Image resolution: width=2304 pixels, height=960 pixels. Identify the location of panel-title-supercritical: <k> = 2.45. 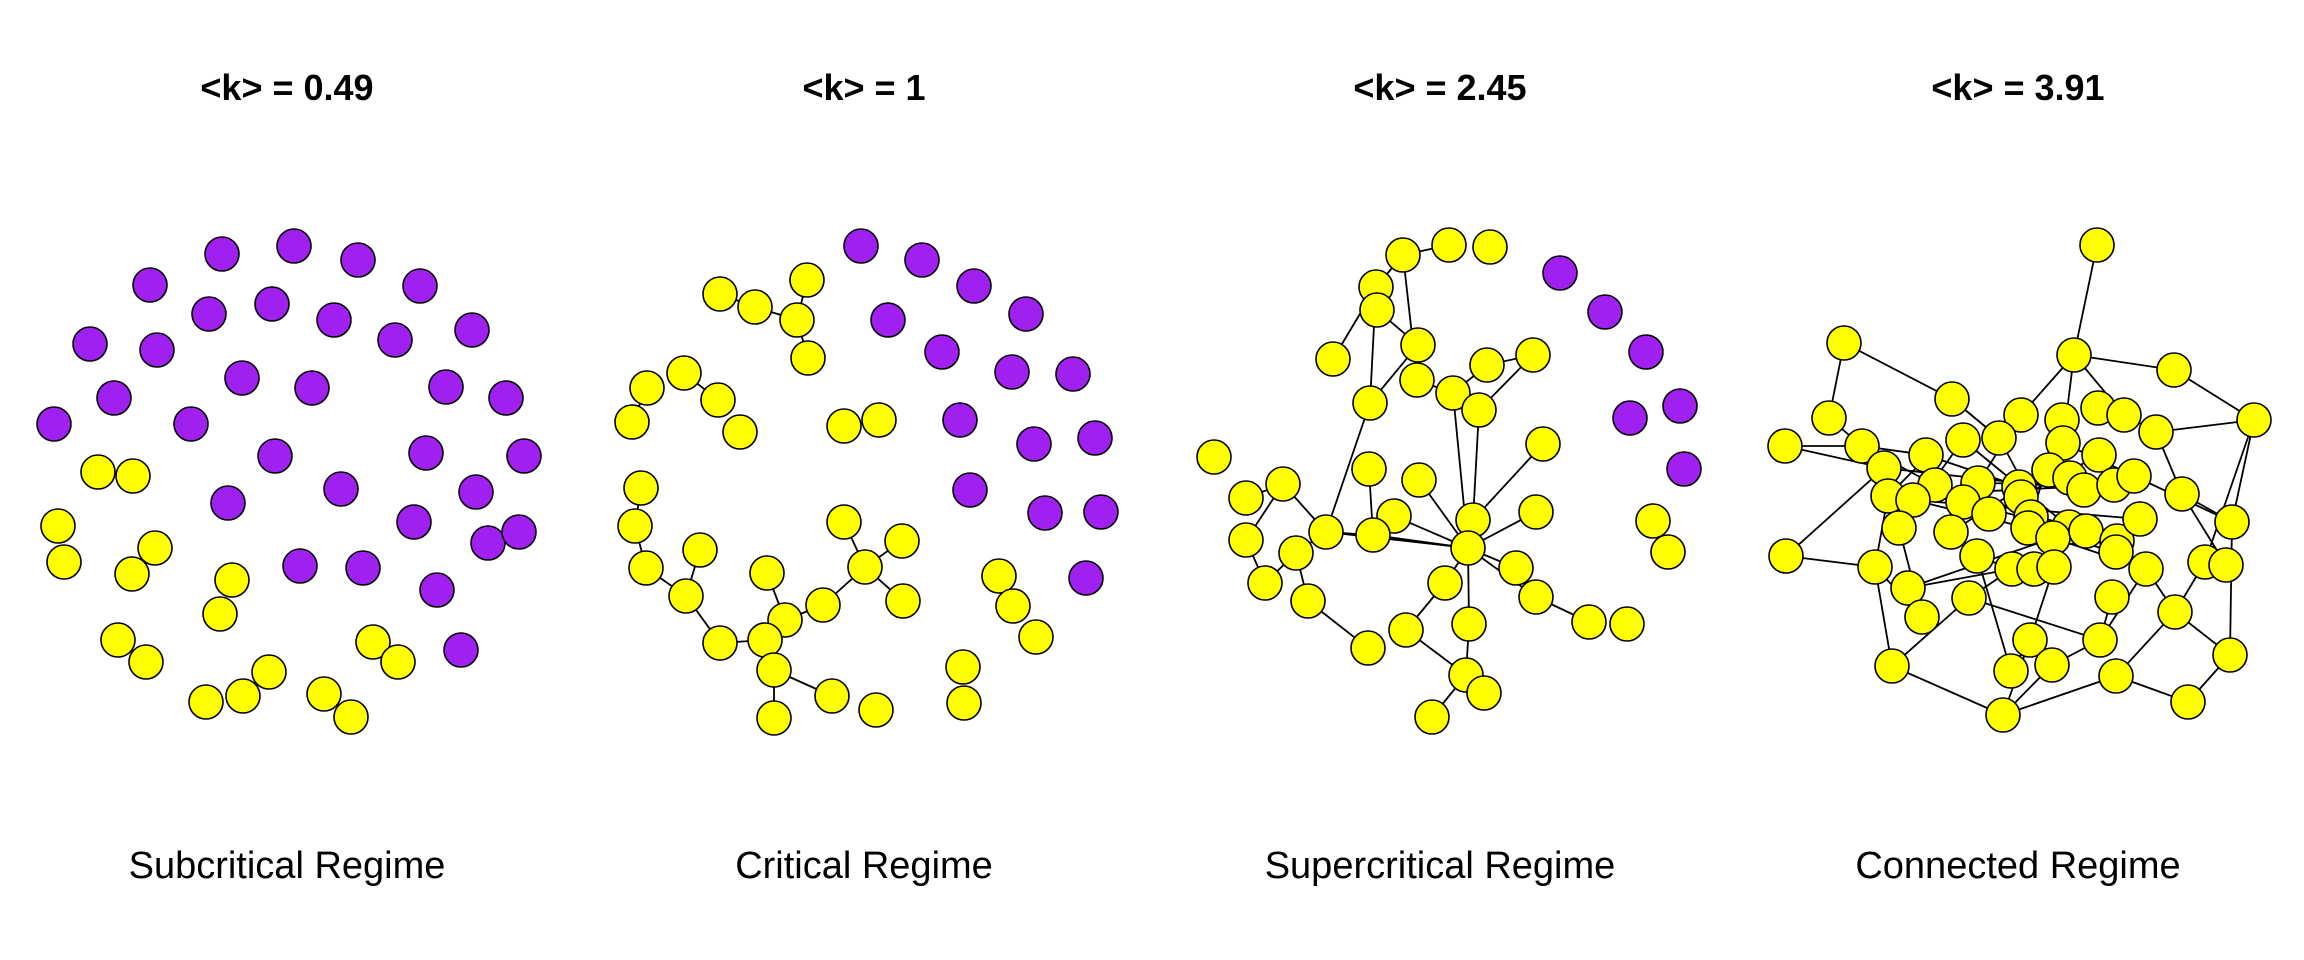
(1439, 87).